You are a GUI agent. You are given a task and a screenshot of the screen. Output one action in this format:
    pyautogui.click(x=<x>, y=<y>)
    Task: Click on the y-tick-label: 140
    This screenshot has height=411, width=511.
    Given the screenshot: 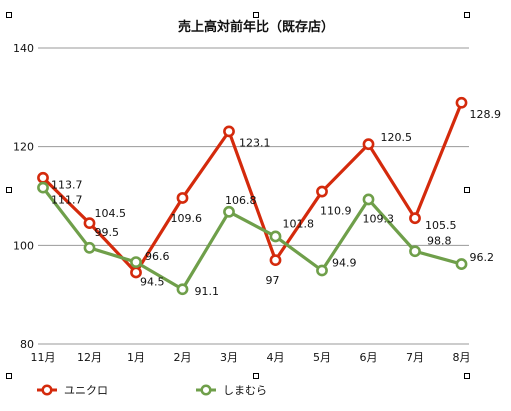 What is the action you would take?
    pyautogui.click(x=23, y=48)
    